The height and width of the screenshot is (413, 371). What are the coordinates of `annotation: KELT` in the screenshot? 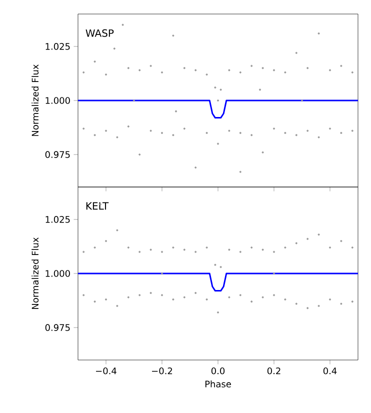 It's located at (97, 206).